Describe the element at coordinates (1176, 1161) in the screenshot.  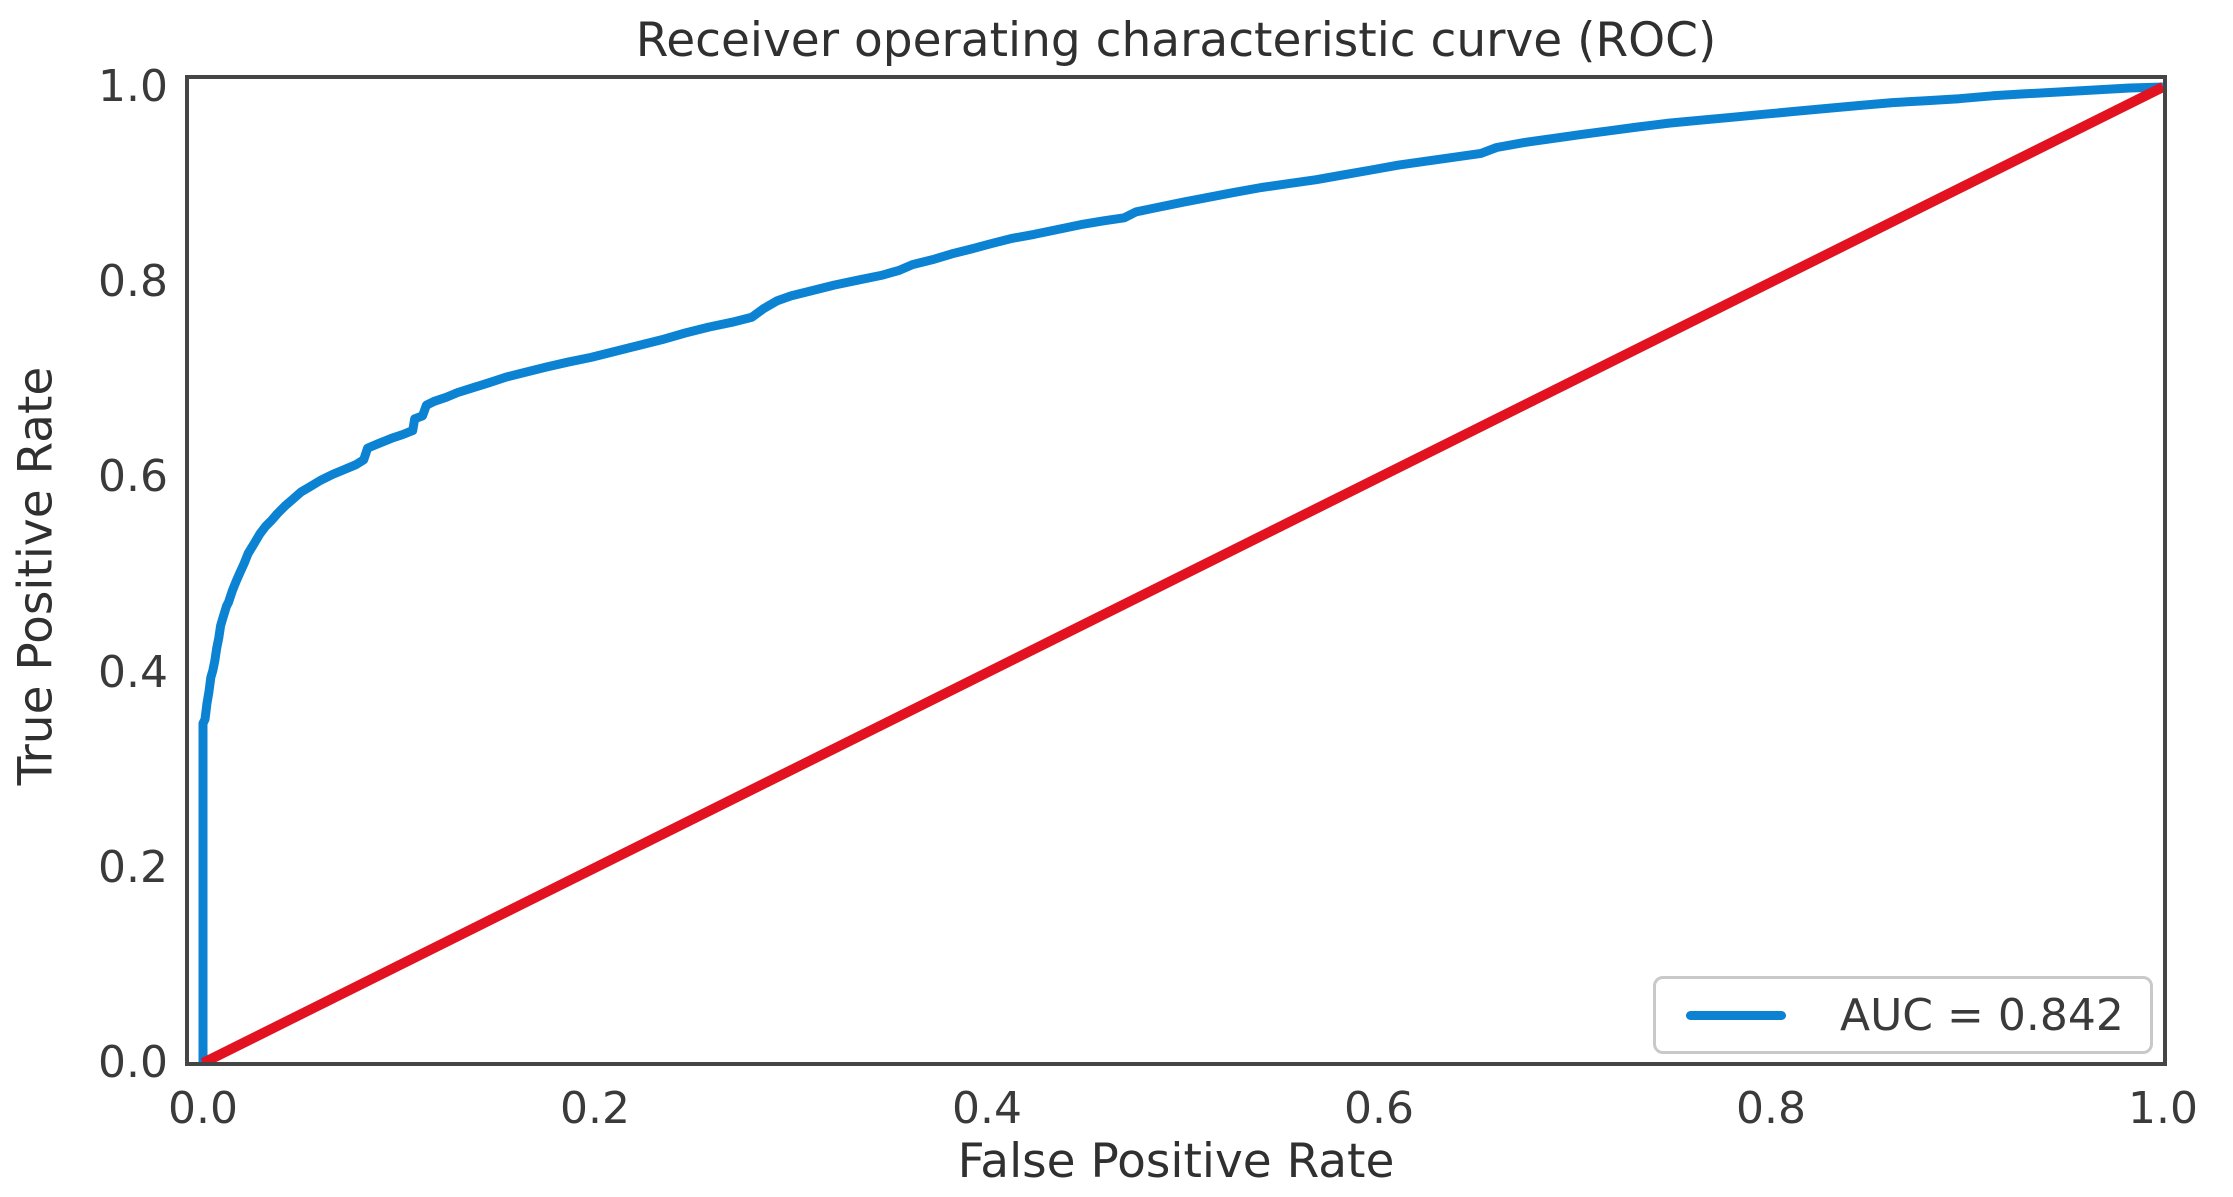
I see `x-axis-label: False Positive Rate` at that location.